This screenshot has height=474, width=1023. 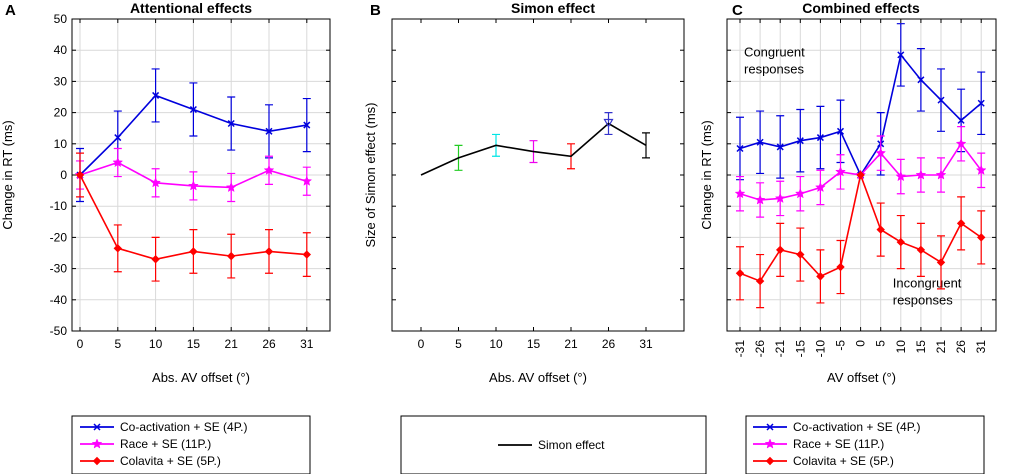 I want to click on annotation: responses, so click(x=774, y=68).